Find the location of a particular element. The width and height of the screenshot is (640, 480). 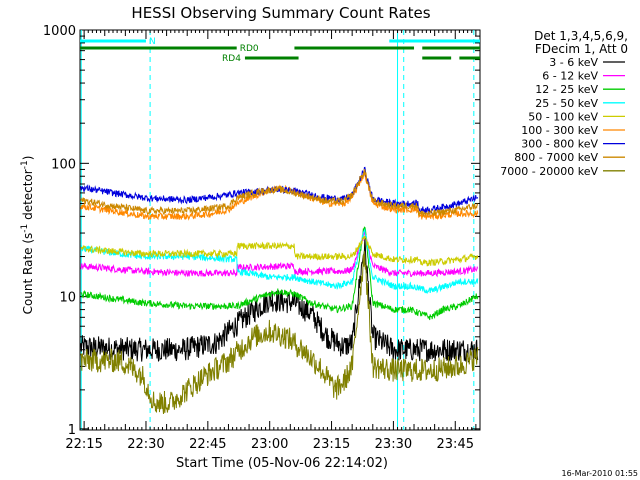

legend-label-5: 100 - 300 keV is located at coordinates (559, 130).